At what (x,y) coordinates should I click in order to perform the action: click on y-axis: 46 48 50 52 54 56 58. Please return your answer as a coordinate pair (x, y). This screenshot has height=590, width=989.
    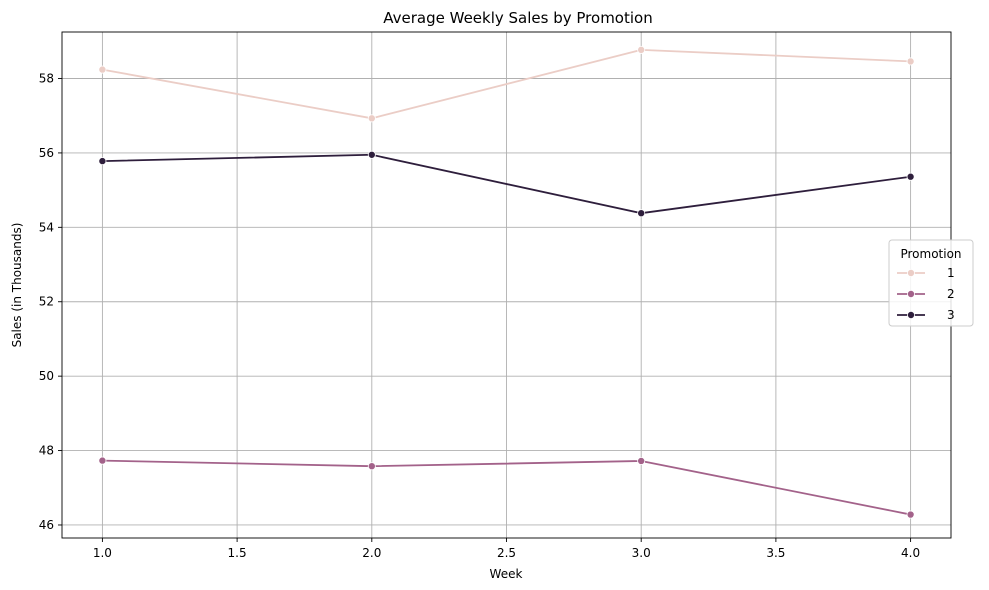
    Looking at the image, I should click on (50, 302).